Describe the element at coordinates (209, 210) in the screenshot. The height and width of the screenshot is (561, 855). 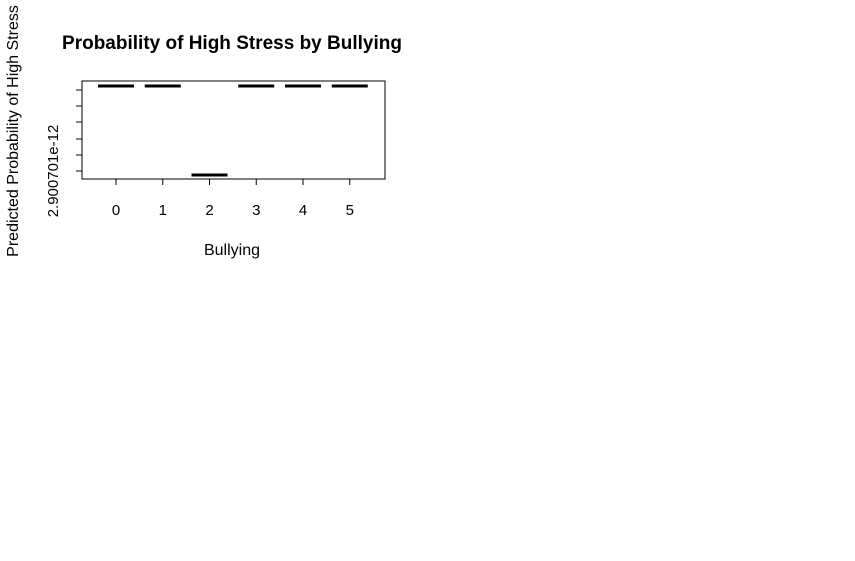
I see `x-tick-label-2: 2` at that location.